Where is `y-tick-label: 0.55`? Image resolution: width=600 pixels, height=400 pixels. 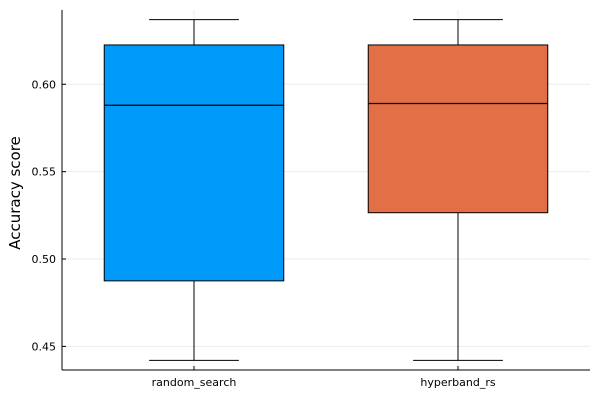 y-tick-label: 0.55 is located at coordinates (44, 172).